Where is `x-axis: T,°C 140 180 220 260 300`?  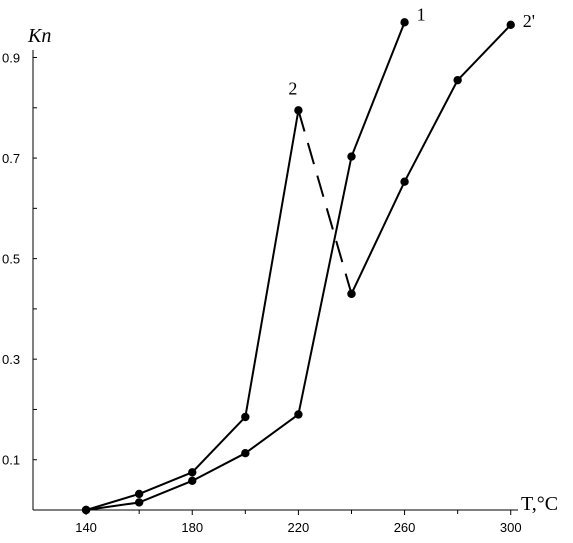
x-axis: T,°C 140 180 220 260 300 is located at coordinates (295, 514).